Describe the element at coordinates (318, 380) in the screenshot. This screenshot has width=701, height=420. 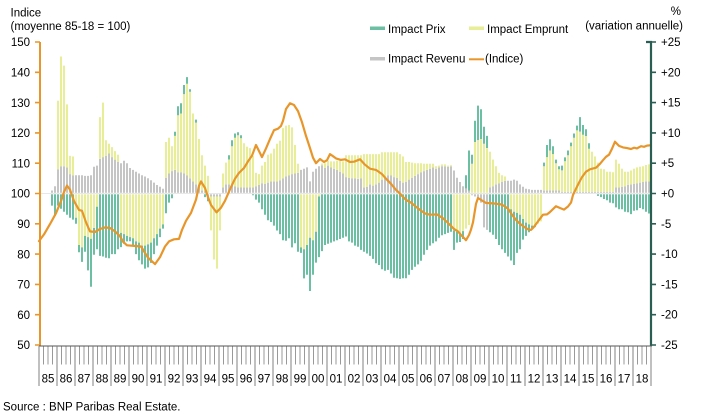
I see `svg-text: 00` at that location.